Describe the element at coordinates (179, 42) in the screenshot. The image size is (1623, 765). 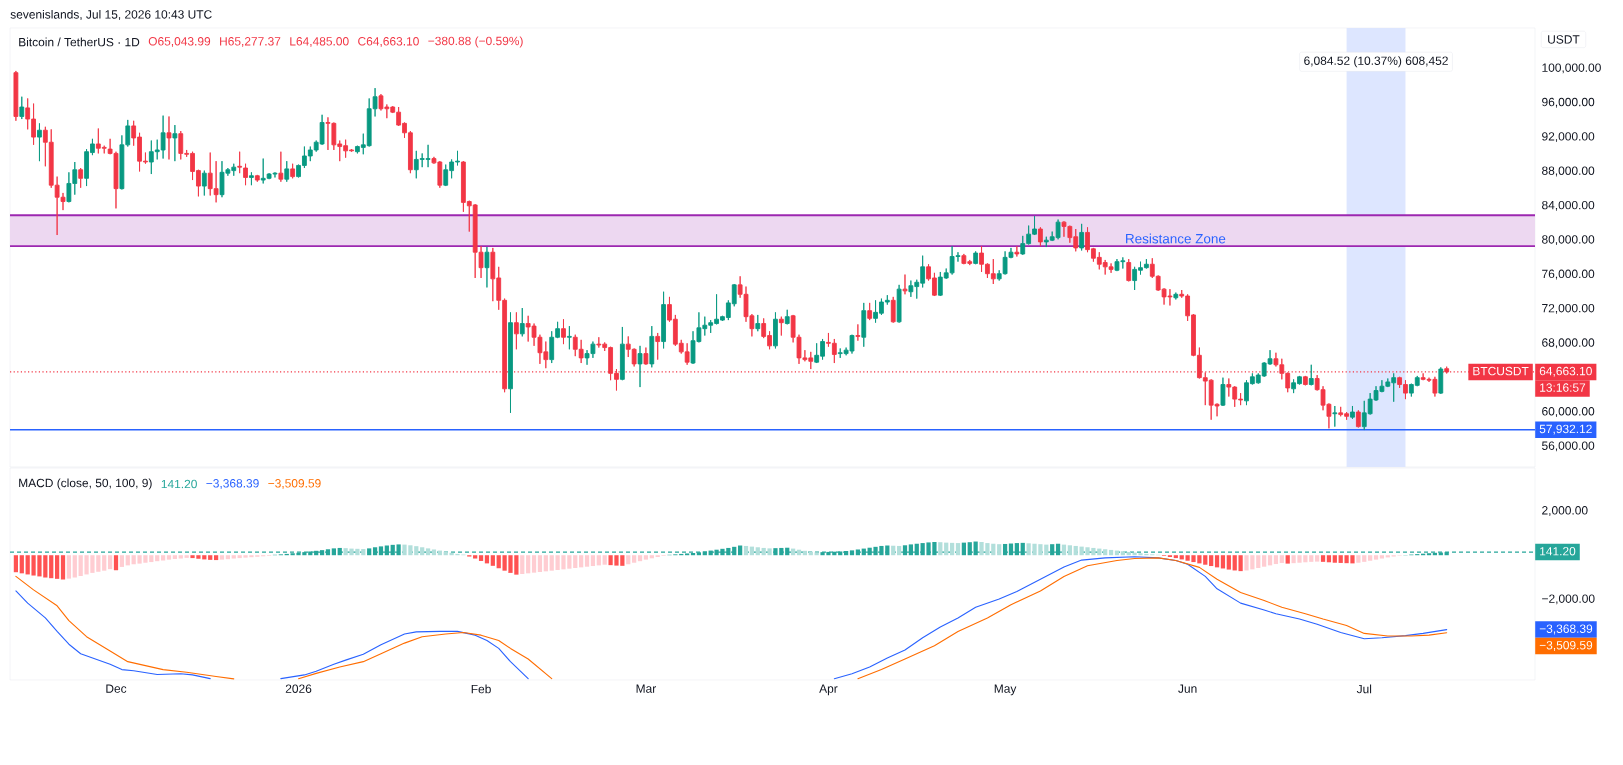
I see `annotation: O65,043.99` at that location.